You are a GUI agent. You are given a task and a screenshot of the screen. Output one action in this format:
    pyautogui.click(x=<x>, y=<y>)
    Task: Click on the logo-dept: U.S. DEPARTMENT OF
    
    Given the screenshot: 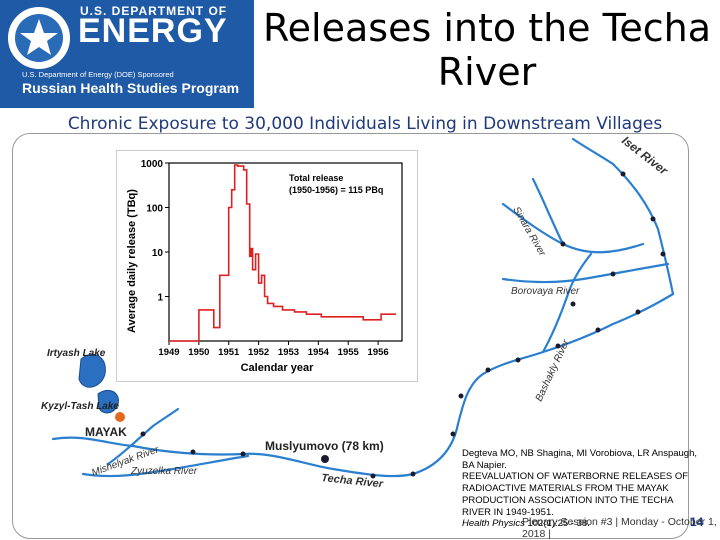 What is the action you would take?
    pyautogui.click(x=154, y=11)
    